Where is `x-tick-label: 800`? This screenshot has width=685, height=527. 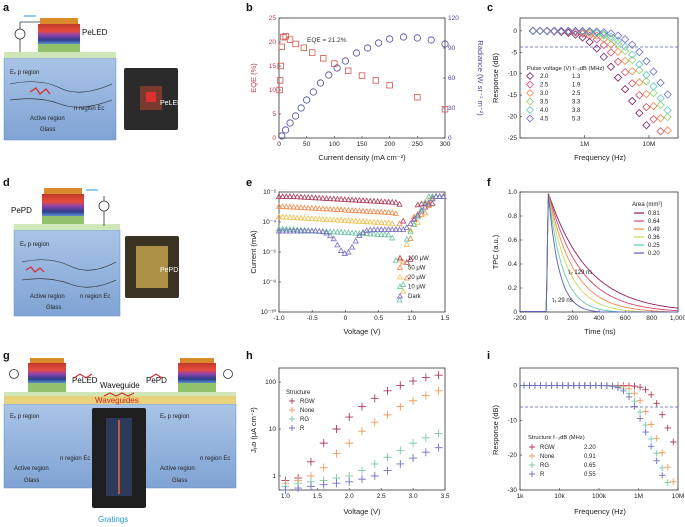
x-tick-label: 800 is located at coordinates (651, 318).